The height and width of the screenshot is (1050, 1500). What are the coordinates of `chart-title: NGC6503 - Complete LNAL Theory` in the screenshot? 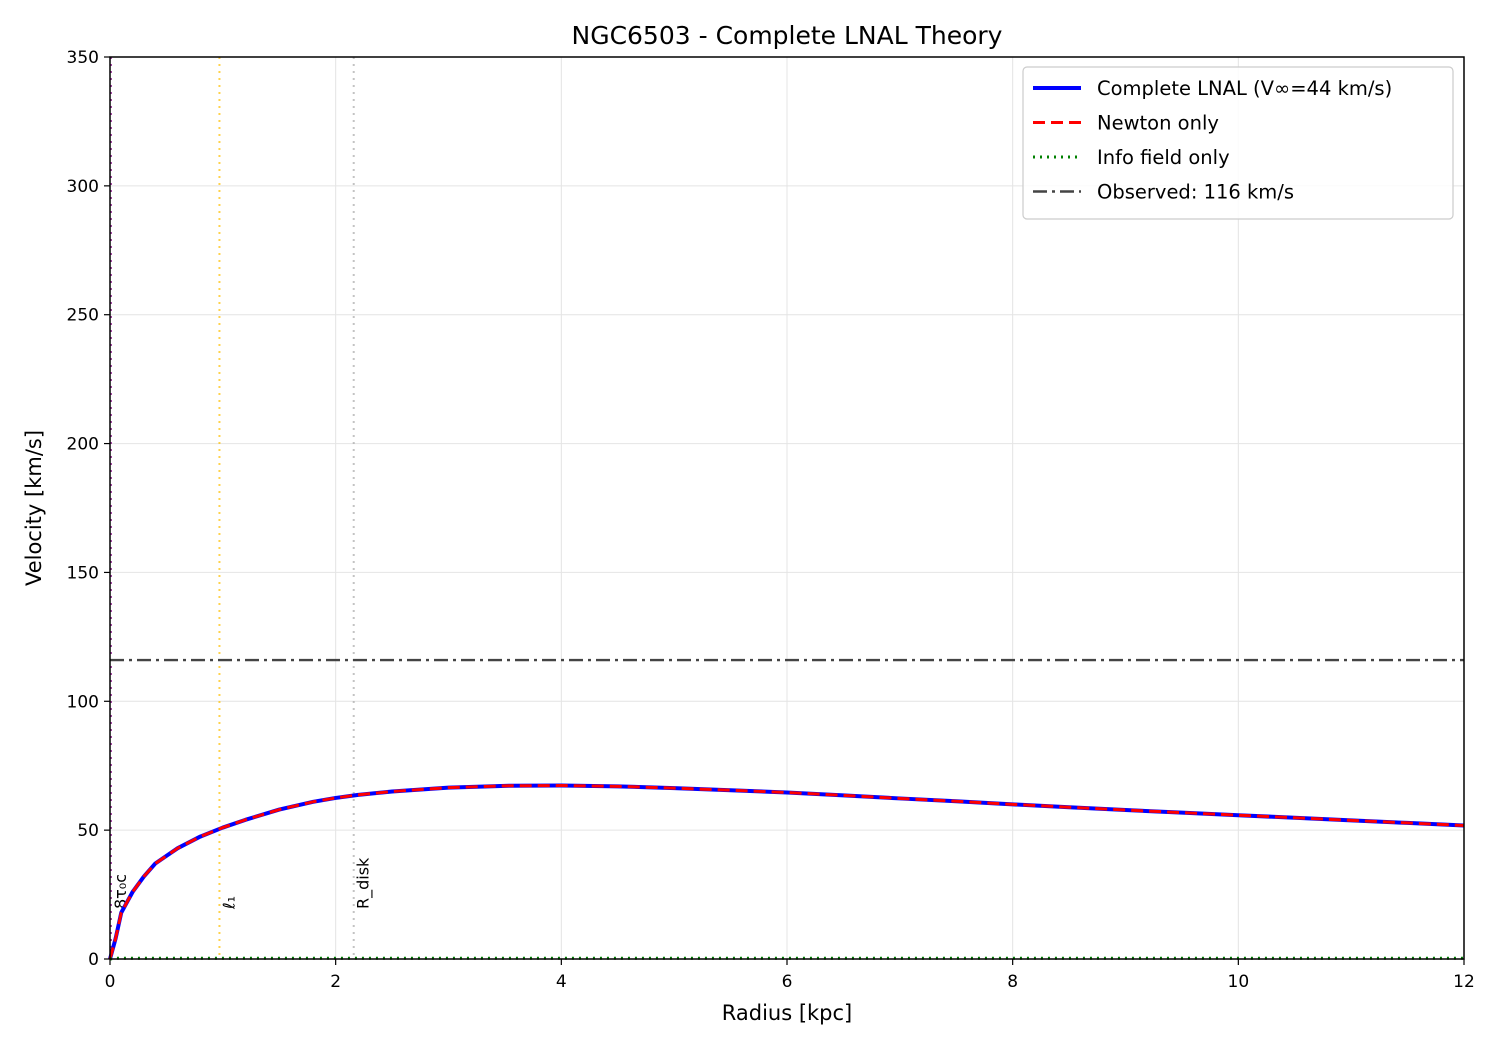 It's located at (787, 35).